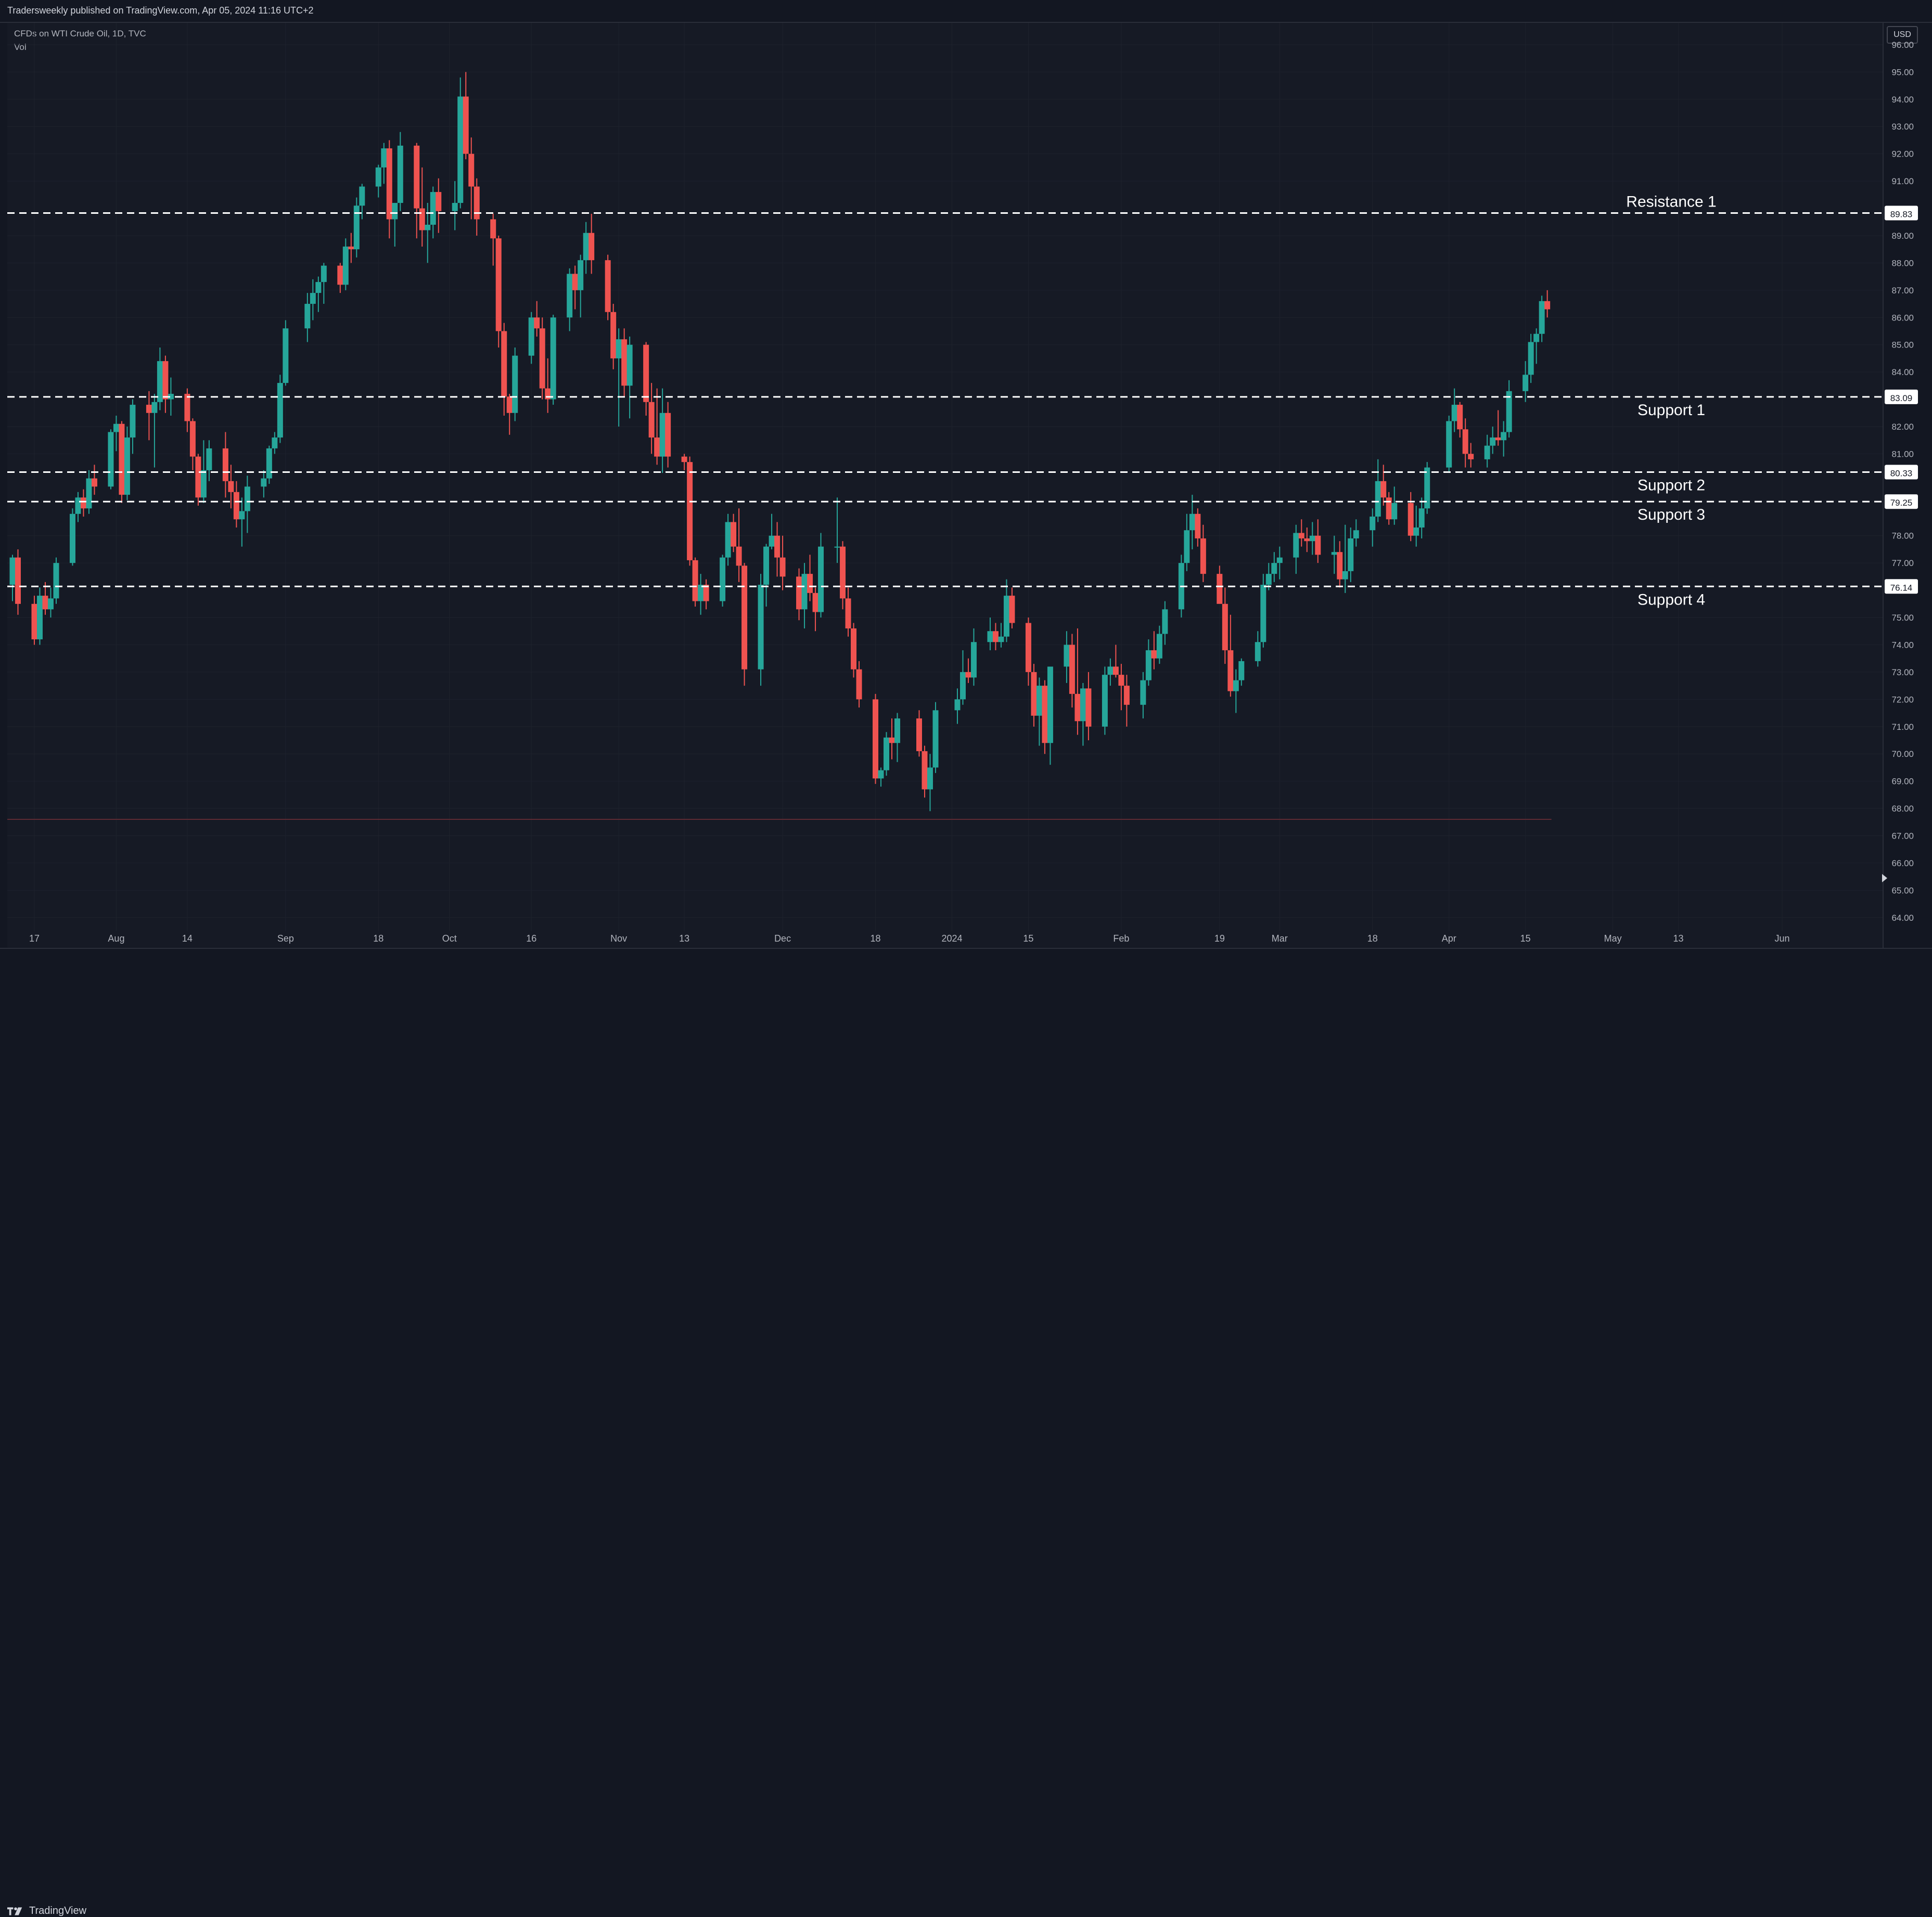 The width and height of the screenshot is (1932, 1917). Describe the element at coordinates (80, 33) in the screenshot. I see `symbol-info: CFDs on WTI Crude Oil, 1D, TVC` at that location.